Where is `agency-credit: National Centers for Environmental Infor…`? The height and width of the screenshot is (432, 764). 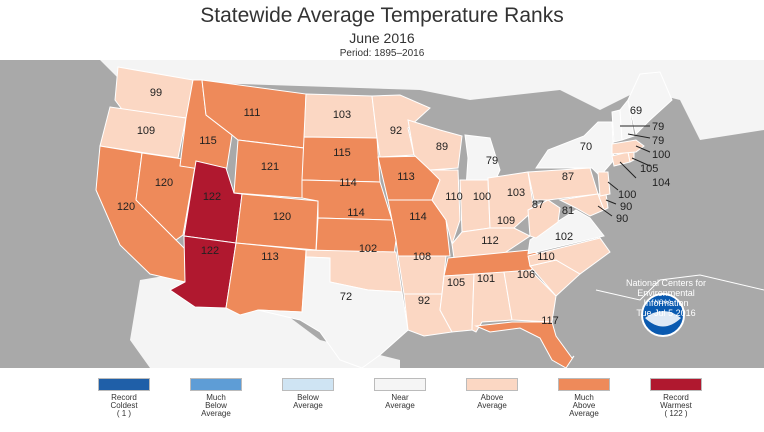 agency-credit: National Centers for Environmental Infor… is located at coordinates (666, 298).